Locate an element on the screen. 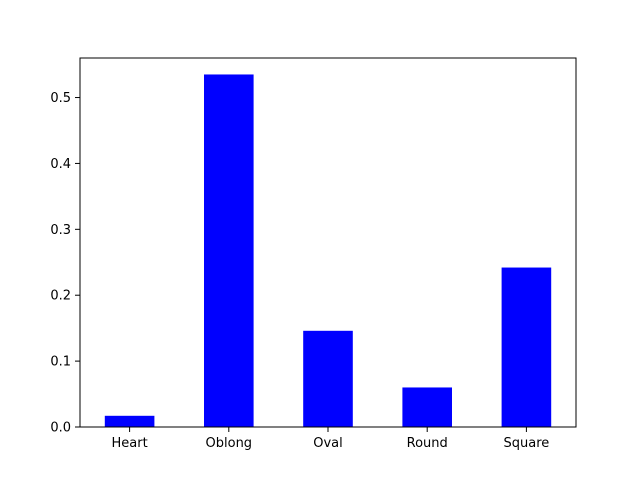  y-tick-label: 0.4 is located at coordinates (60, 164).